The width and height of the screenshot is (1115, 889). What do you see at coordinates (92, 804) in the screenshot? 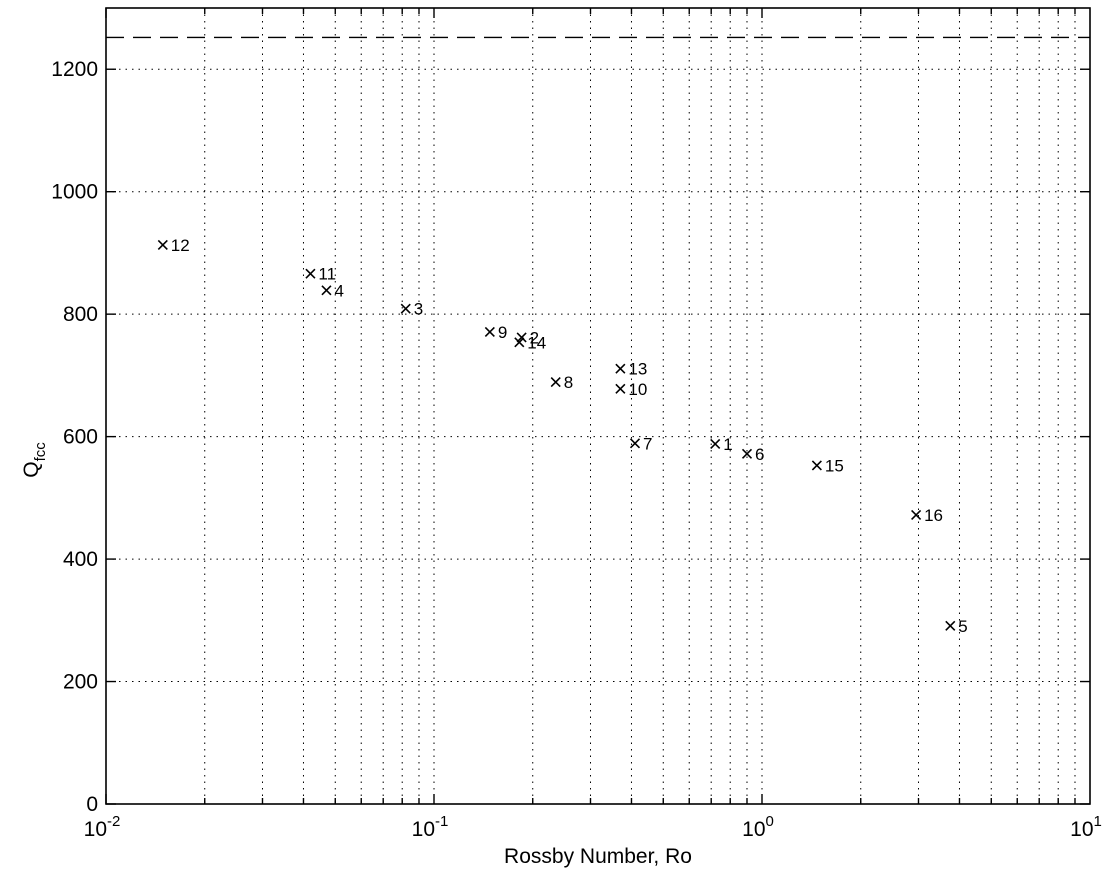
I see `y-tick-label: 0` at bounding box center [92, 804].